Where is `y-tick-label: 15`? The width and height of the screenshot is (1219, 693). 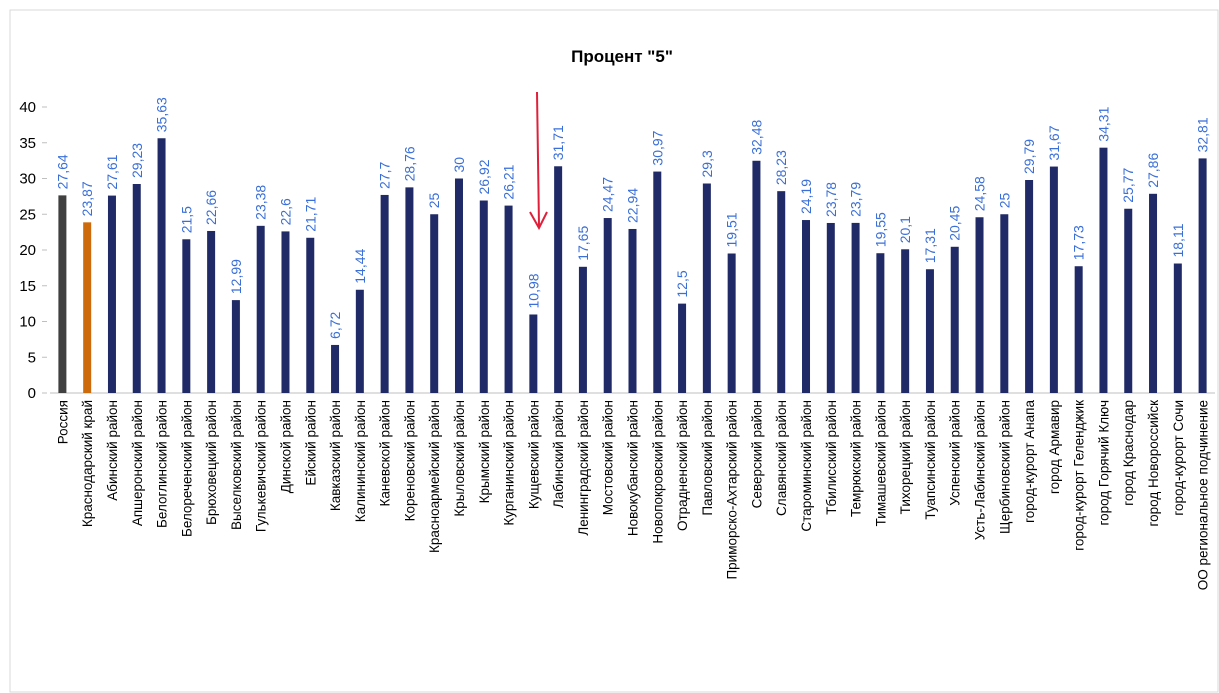
y-tick-label: 15 is located at coordinates (27, 286).